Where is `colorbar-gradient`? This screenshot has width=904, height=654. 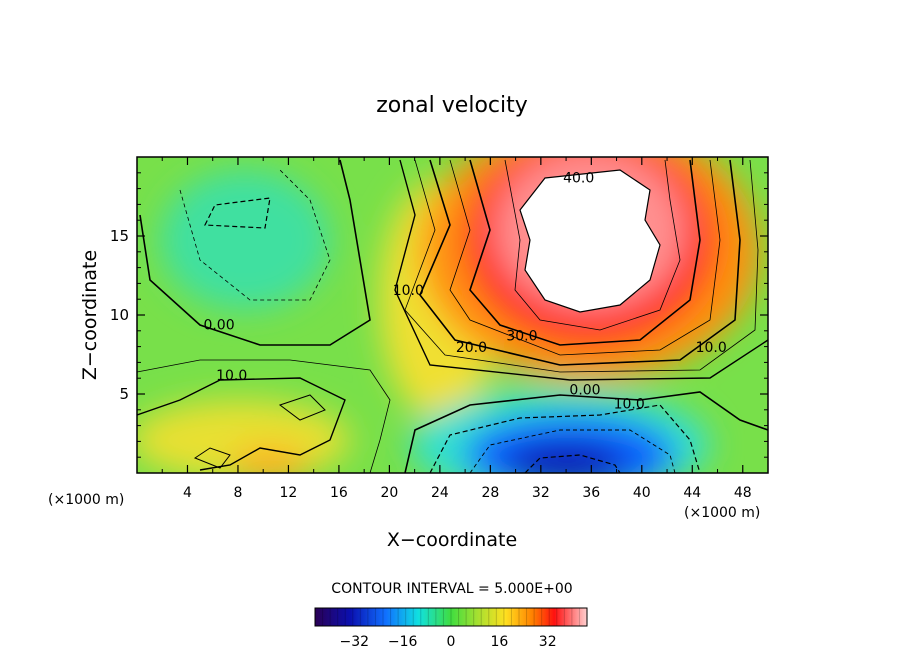
colorbar-gradient is located at coordinates (451, 617).